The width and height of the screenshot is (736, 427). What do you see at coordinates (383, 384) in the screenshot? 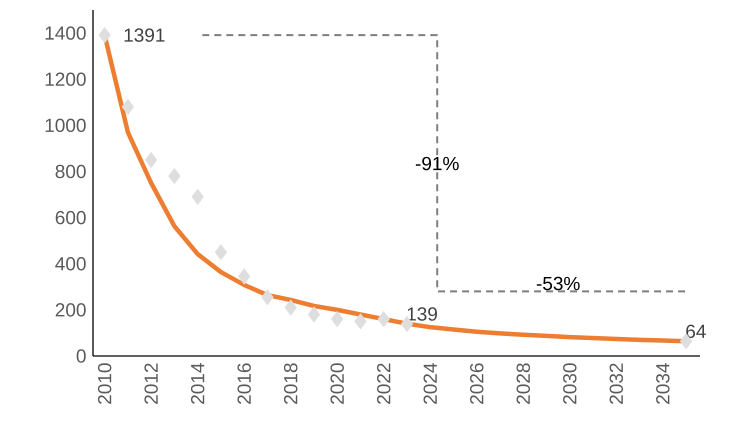
I see `x-tick-label: 2022` at bounding box center [383, 384].